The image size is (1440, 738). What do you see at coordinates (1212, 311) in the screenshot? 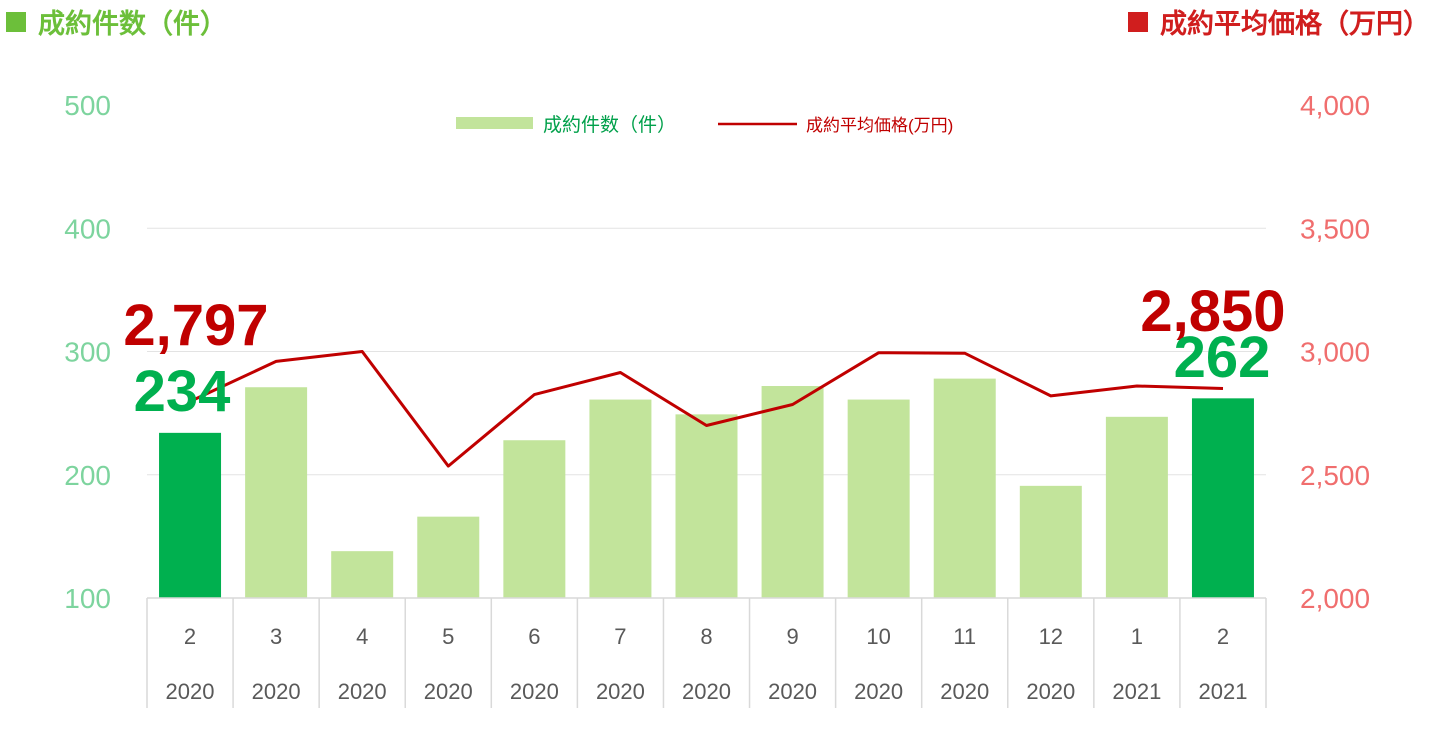
I see `last-price-label: 2,850` at bounding box center [1212, 311].